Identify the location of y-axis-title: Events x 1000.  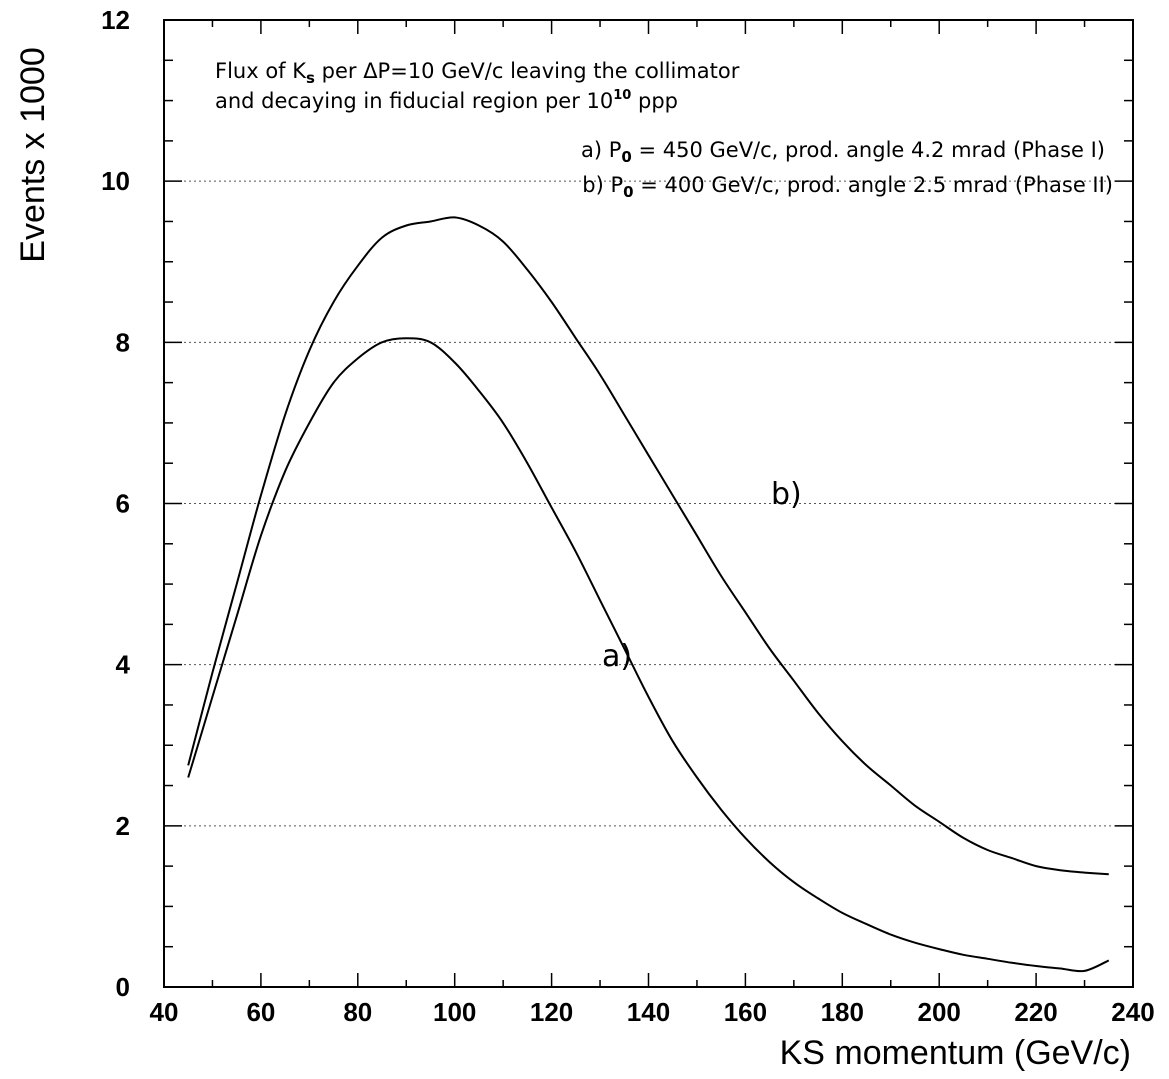
(33, 154).